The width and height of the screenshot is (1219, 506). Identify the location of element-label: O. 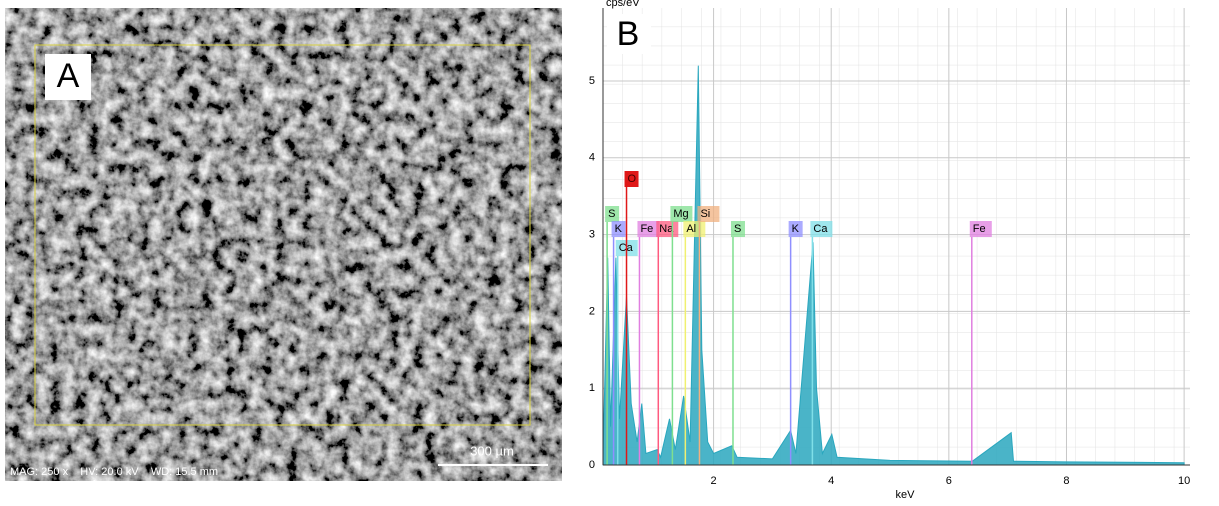
(632, 179).